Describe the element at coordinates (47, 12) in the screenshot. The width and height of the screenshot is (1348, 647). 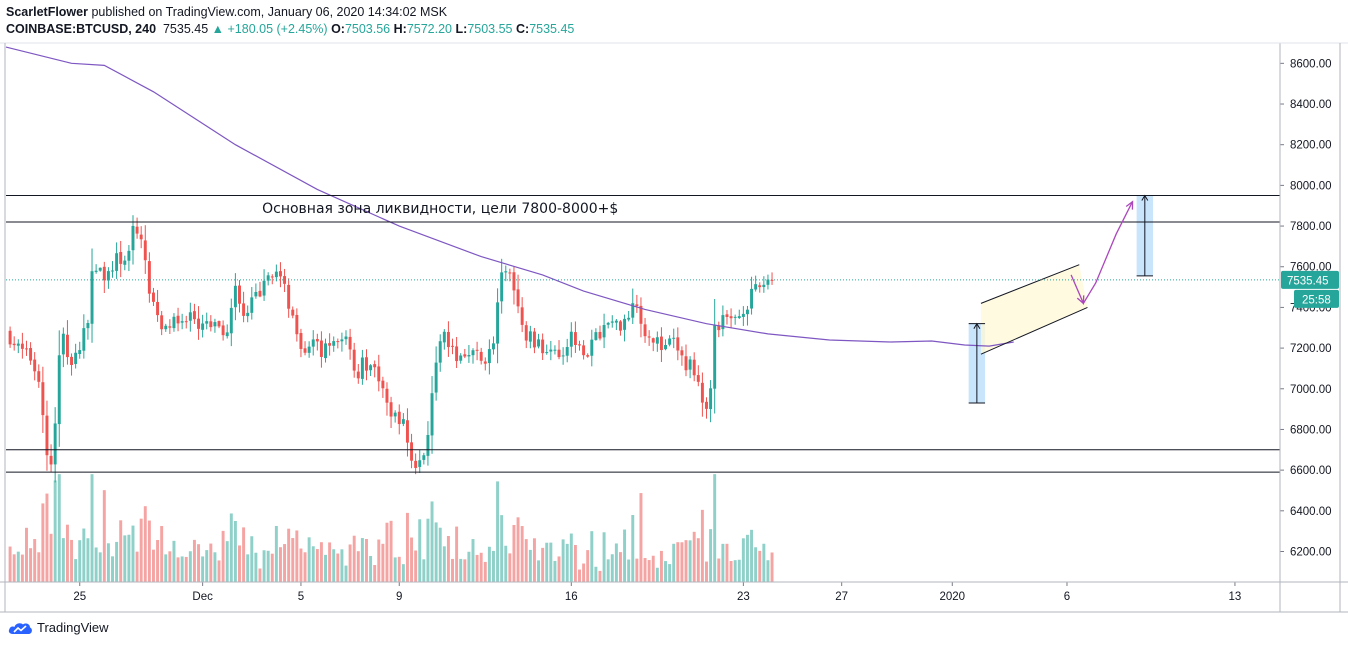
I see `author-name: ScarletFlower` at that location.